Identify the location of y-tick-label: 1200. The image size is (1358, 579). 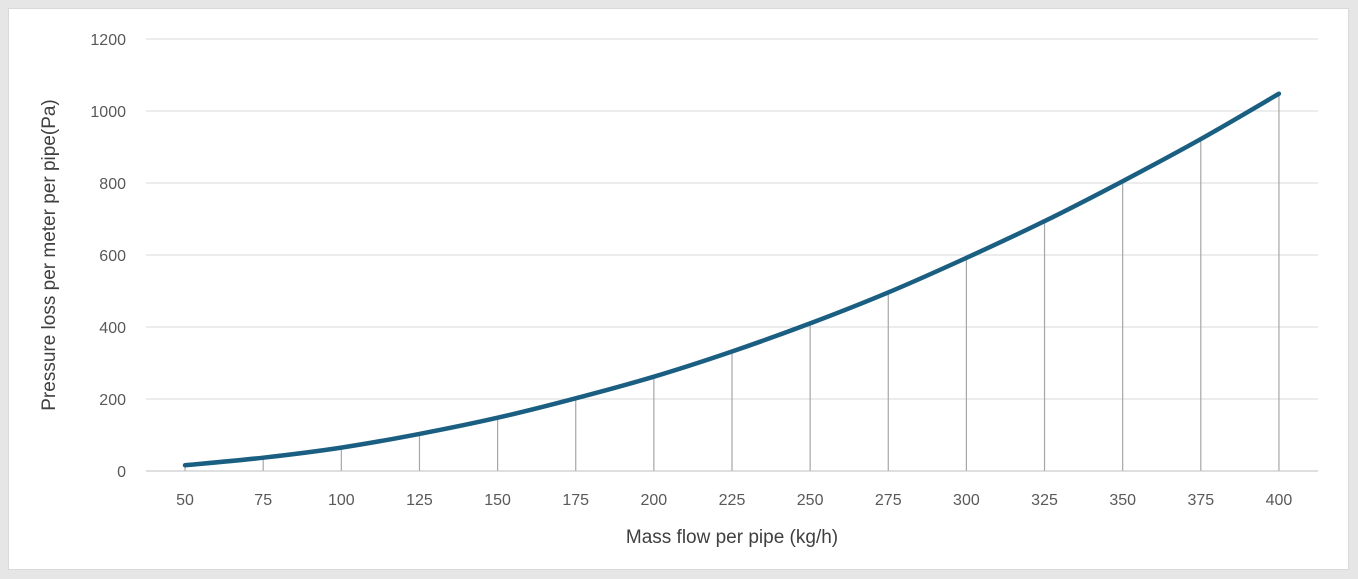
(108, 40).